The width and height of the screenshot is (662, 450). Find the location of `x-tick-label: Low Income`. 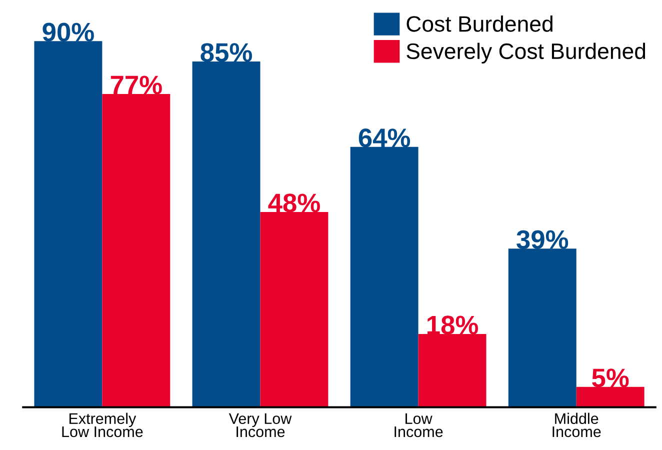

x-tick-label: Low Income is located at coordinates (418, 425).